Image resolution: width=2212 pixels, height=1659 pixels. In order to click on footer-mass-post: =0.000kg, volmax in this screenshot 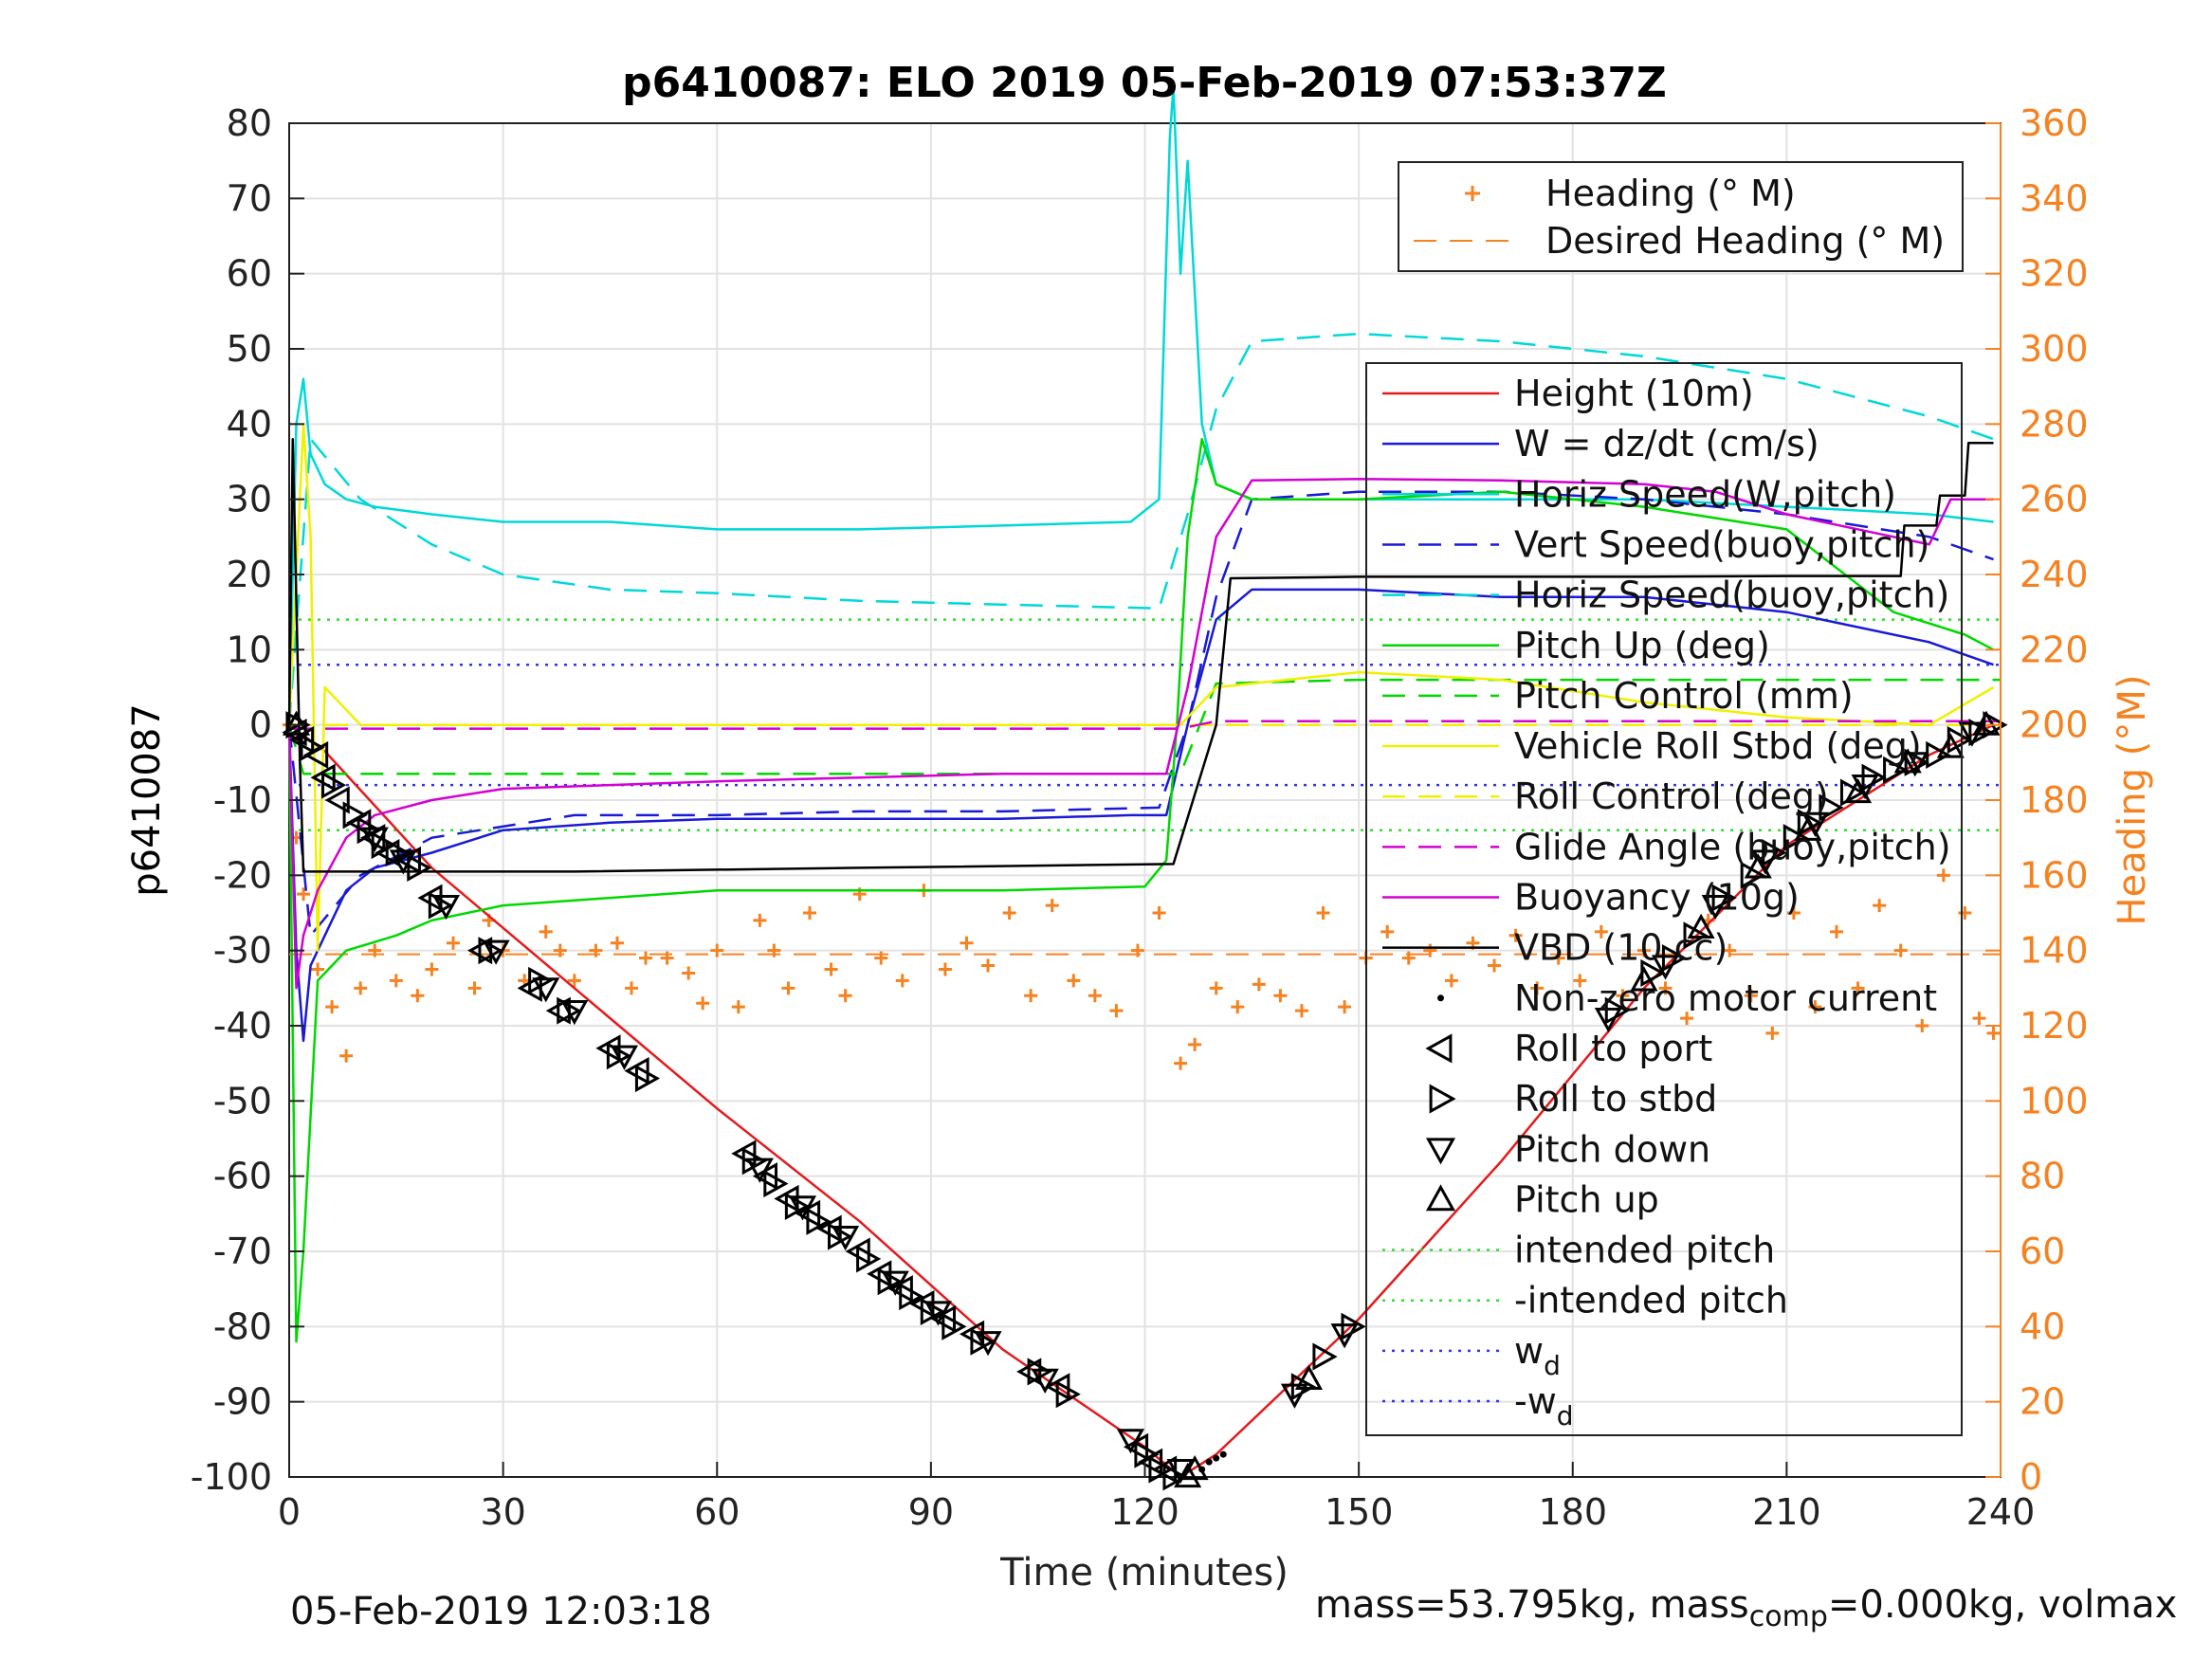, I will do `click(2003, 1605)`.